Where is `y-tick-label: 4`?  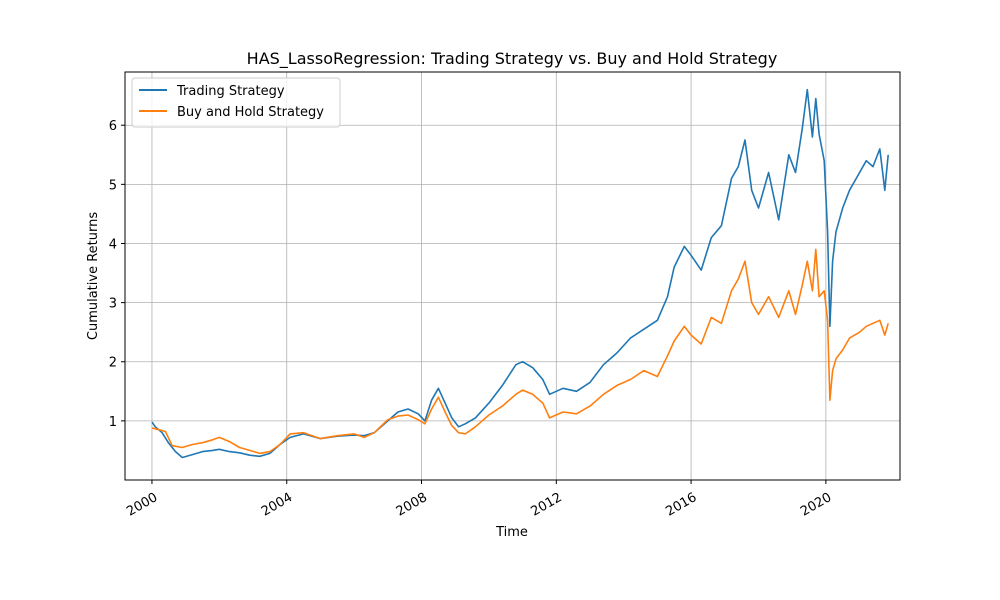 y-tick-label: 4 is located at coordinates (113, 244).